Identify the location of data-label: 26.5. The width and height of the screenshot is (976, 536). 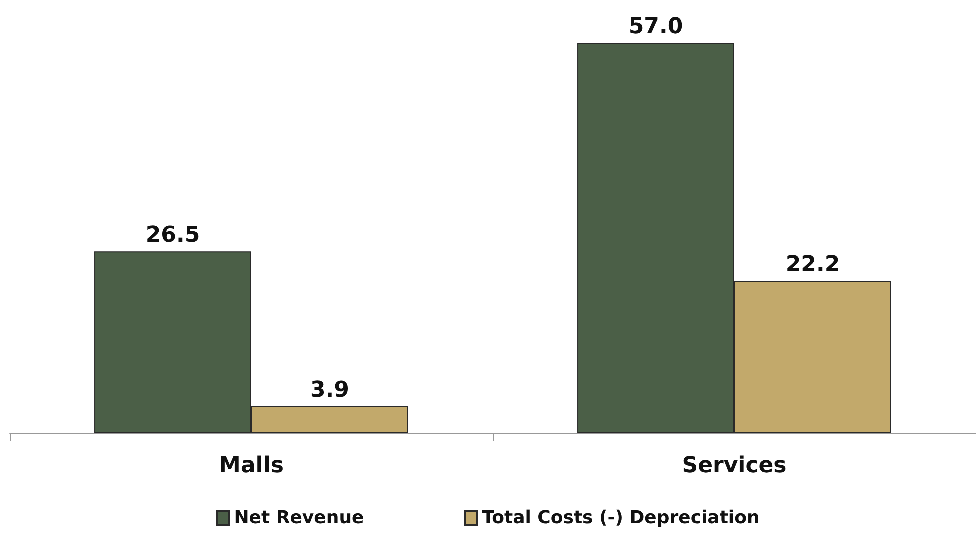
(173, 235).